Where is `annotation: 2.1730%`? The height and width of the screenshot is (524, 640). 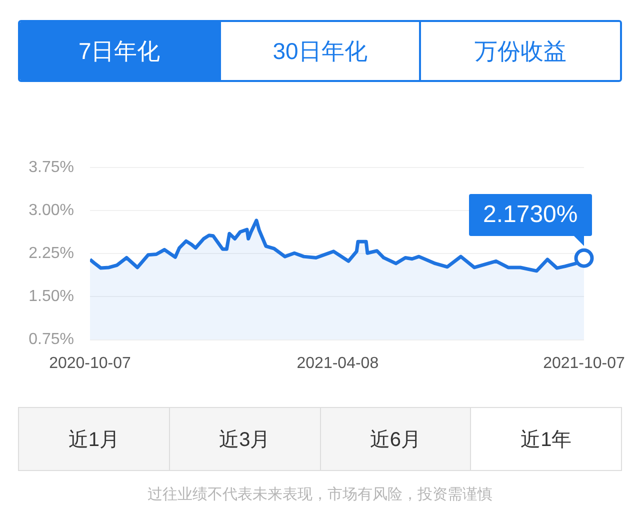 annotation: 2.1730% is located at coordinates (530, 214).